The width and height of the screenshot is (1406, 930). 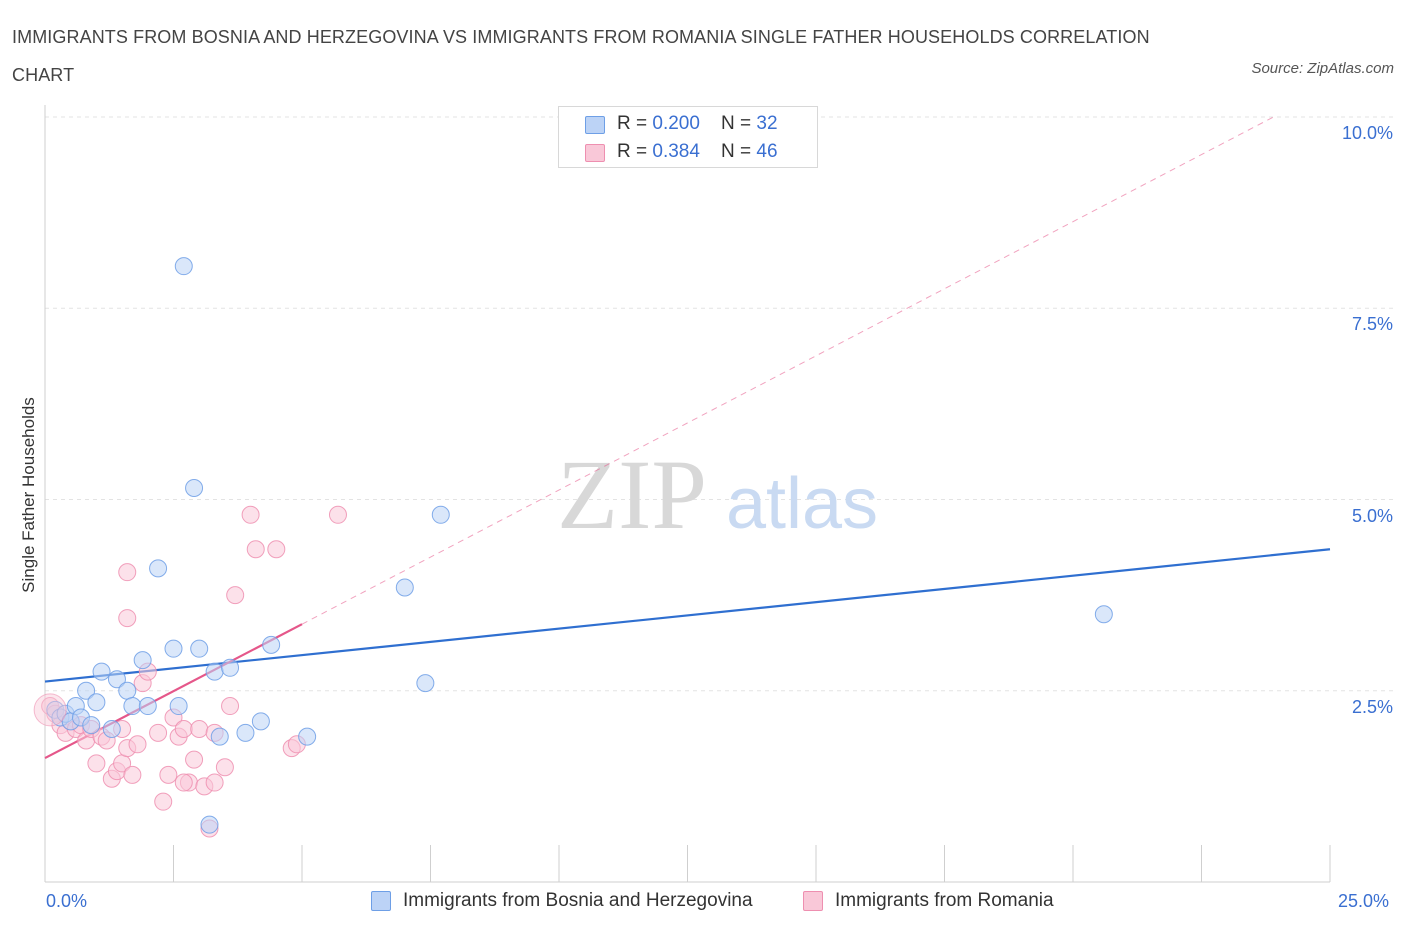 I want to click on watermark: ZIP atlas, so click(x=717, y=494).